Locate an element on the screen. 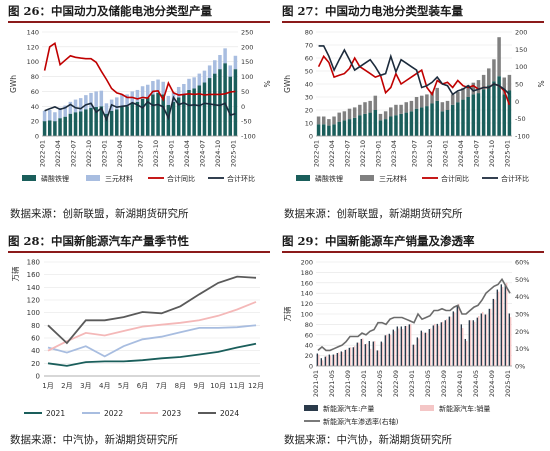  x-tick-label: 2024-05 is located at coordinates (476, 383).